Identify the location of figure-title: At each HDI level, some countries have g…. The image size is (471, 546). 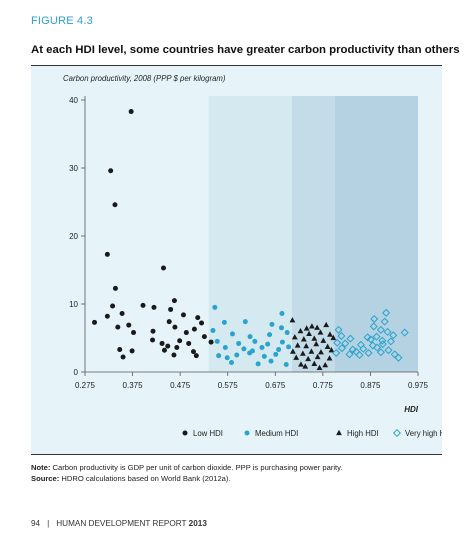
(245, 50).